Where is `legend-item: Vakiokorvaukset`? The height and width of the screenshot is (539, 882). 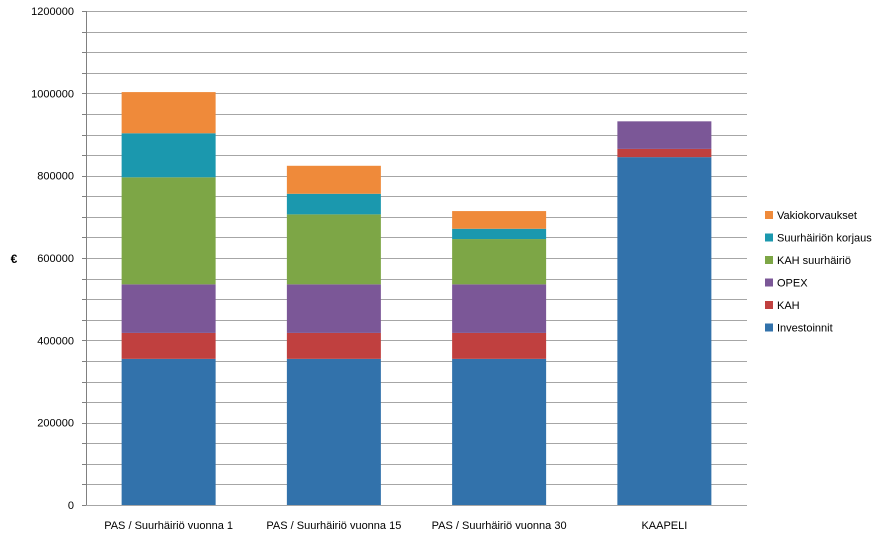 legend-item: Vakiokorvaukset is located at coordinates (811, 216).